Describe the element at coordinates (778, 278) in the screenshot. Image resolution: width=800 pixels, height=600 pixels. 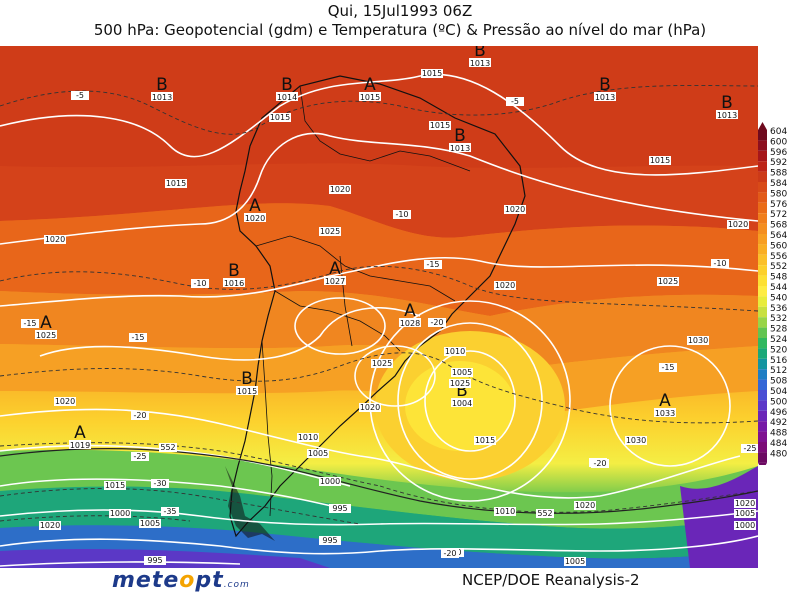
I see `colorbar-label: 548` at that location.